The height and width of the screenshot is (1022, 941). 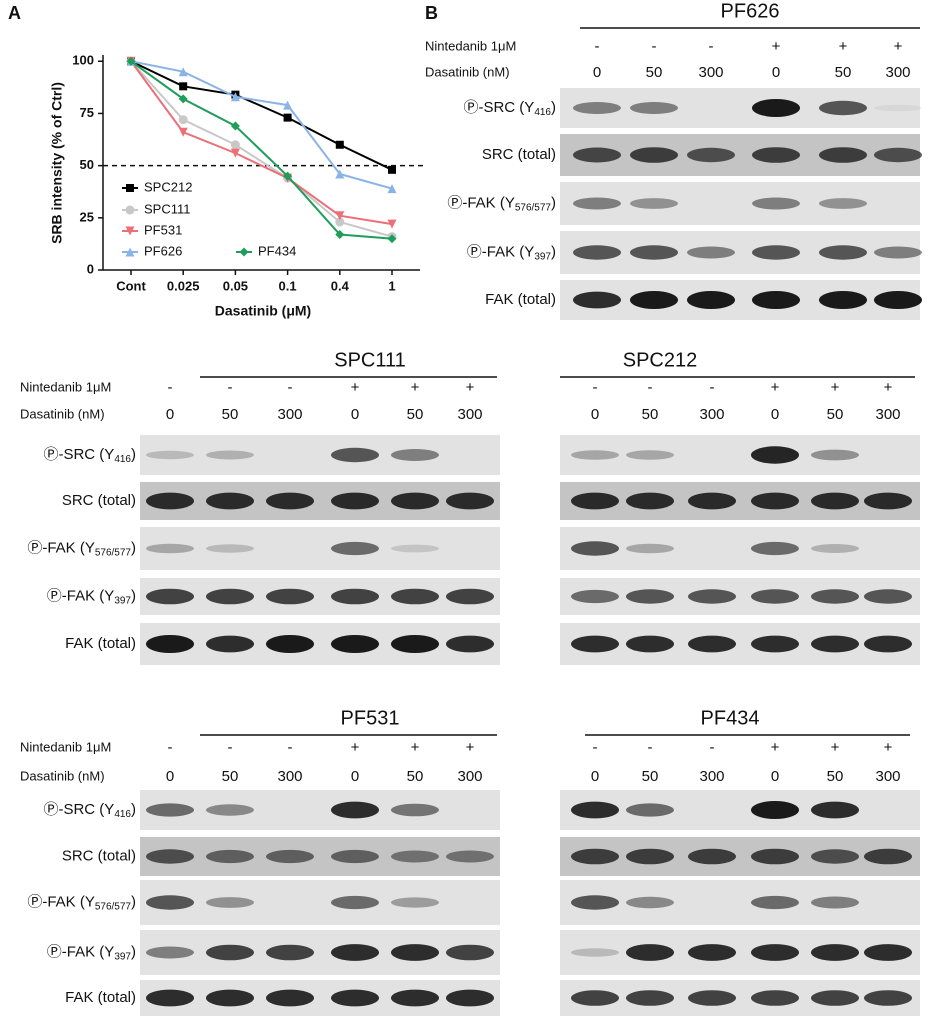 What do you see at coordinates (533, 207) in the screenshot?
I see `row-label-sub: 576/577` at bounding box center [533, 207].